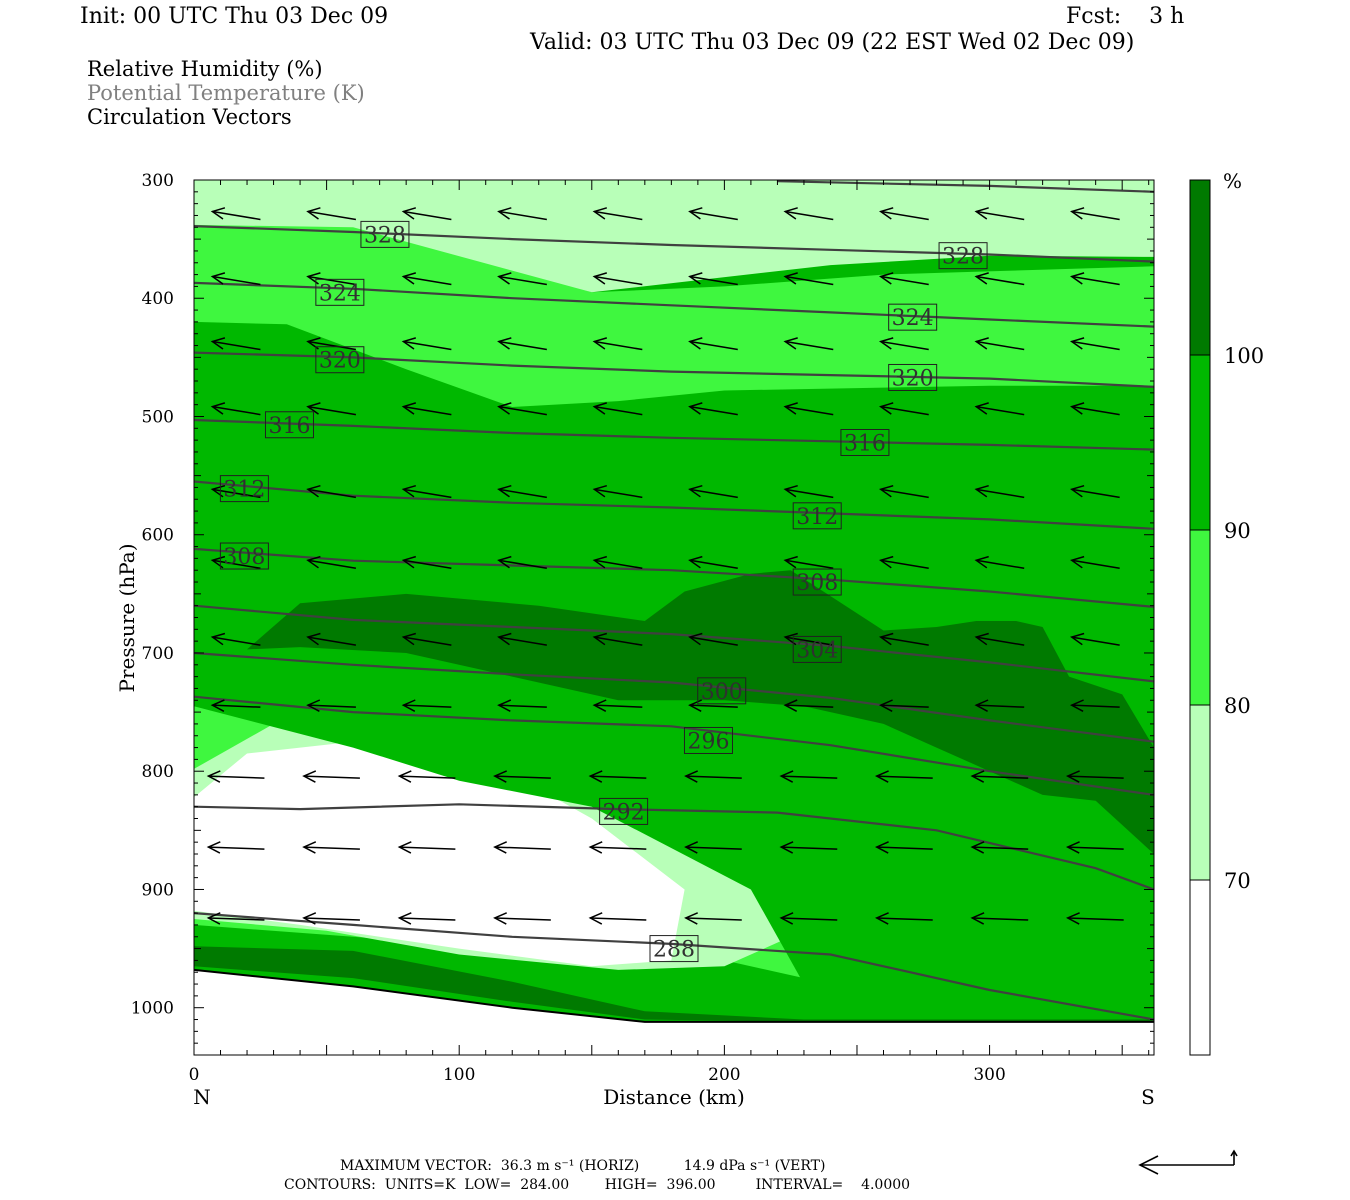 The image size is (1350, 1200). I want to click on svg-text: 300, so click(722, 692).